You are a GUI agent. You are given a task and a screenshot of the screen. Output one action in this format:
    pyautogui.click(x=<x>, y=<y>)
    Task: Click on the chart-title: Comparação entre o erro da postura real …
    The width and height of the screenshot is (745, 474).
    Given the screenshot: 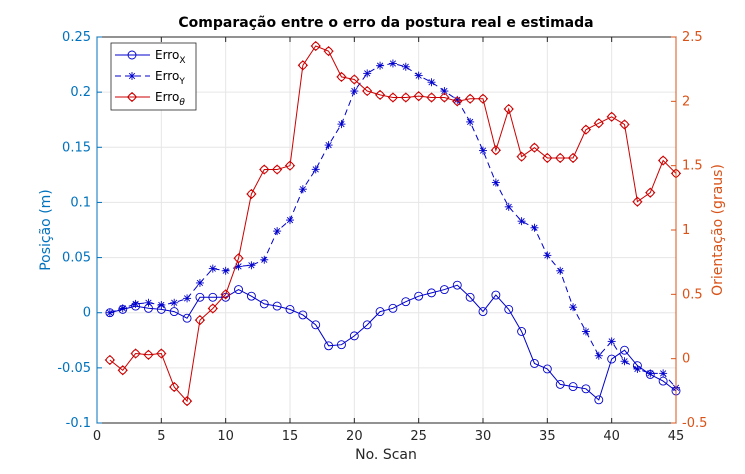 What is the action you would take?
    pyautogui.click(x=385, y=23)
    